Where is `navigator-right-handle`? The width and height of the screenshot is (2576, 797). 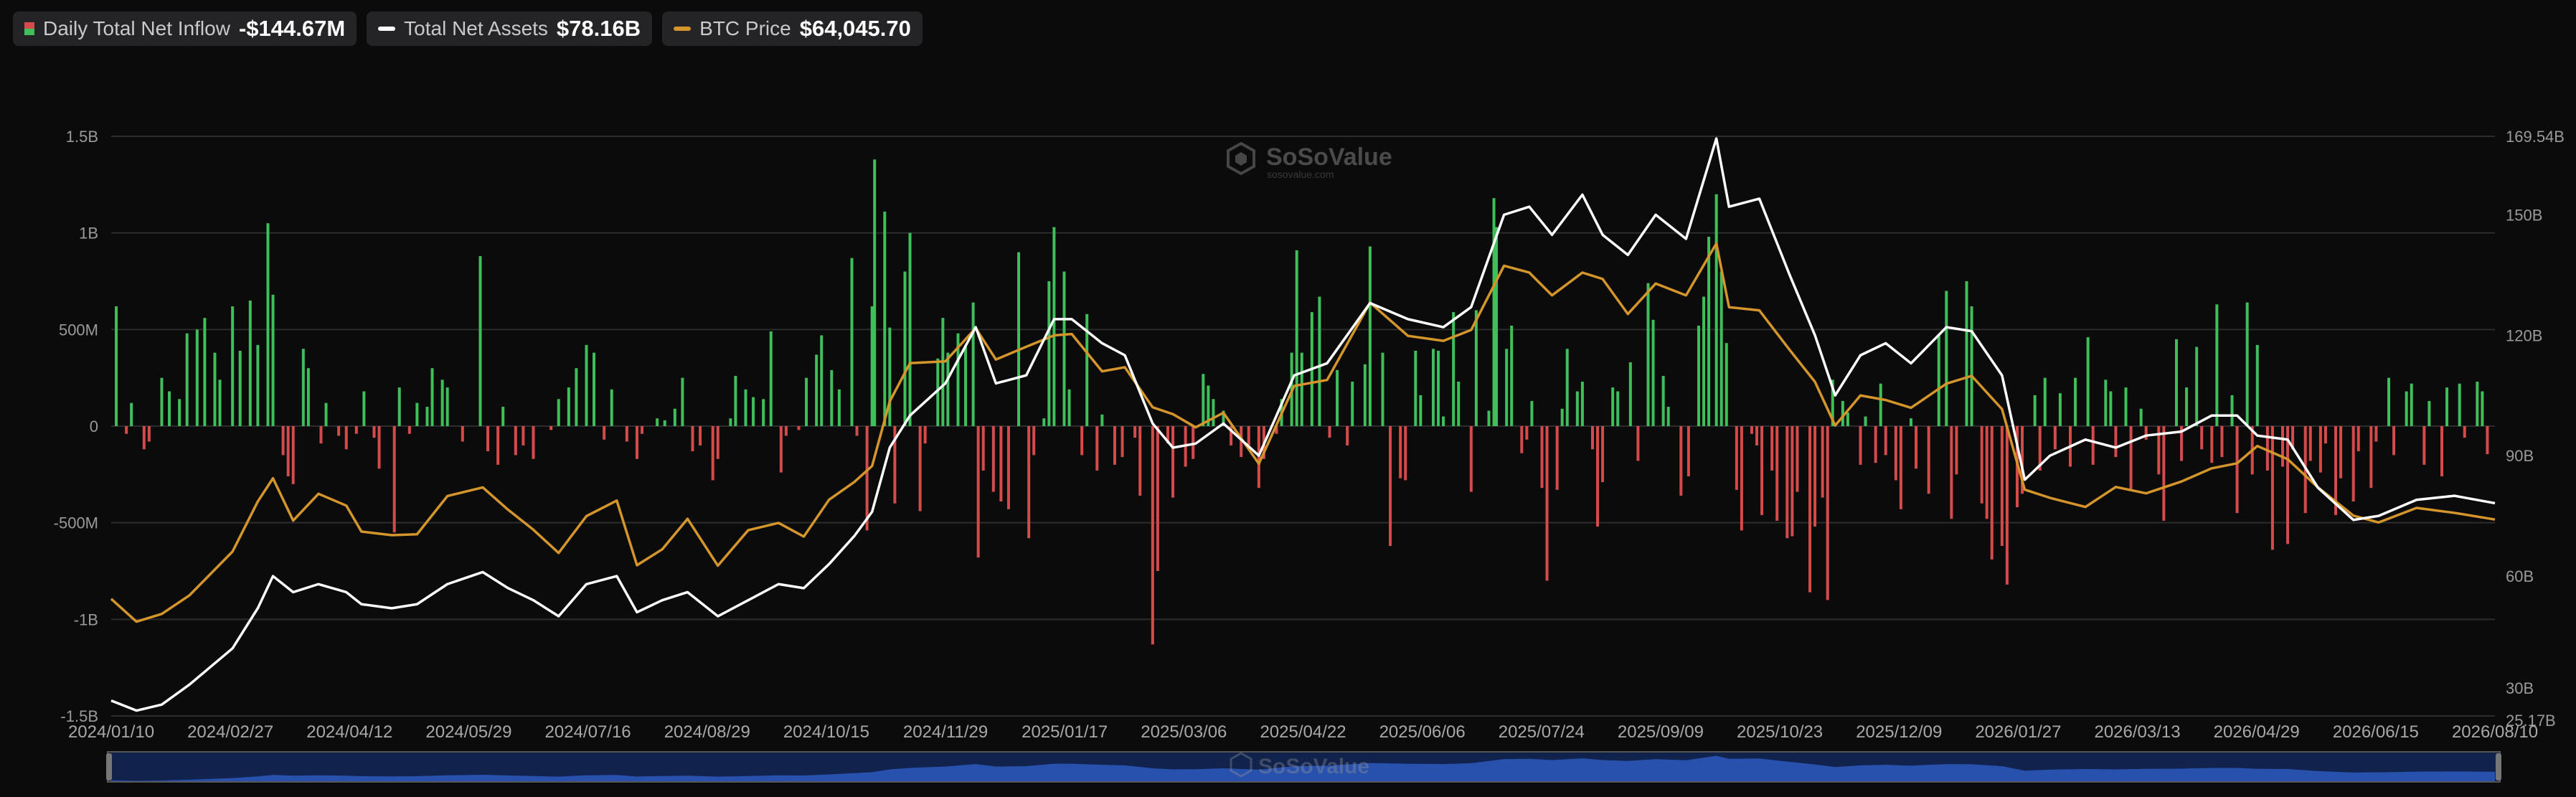 navigator-right-handle is located at coordinates (2498, 767).